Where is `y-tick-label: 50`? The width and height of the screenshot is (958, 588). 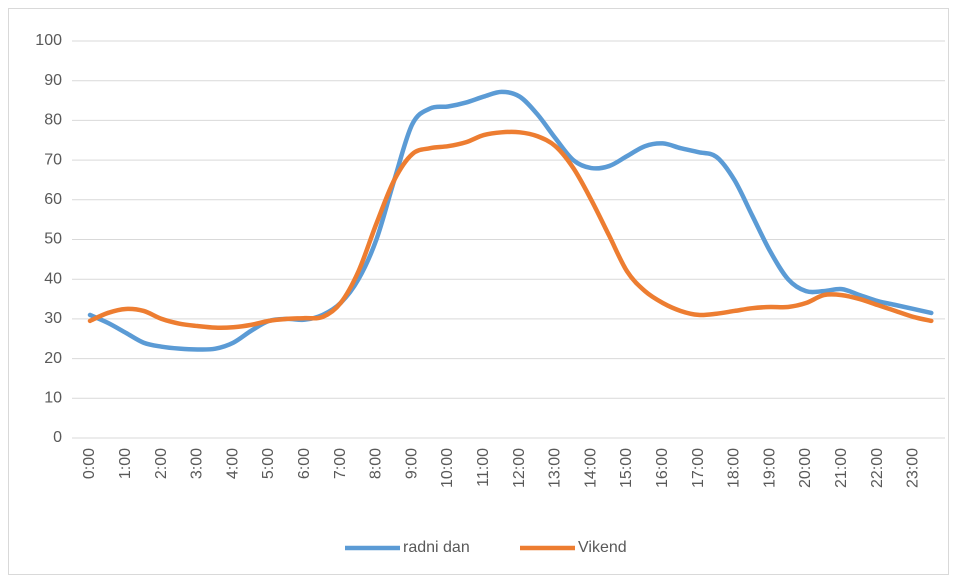 y-tick-label: 50 is located at coordinates (53, 239).